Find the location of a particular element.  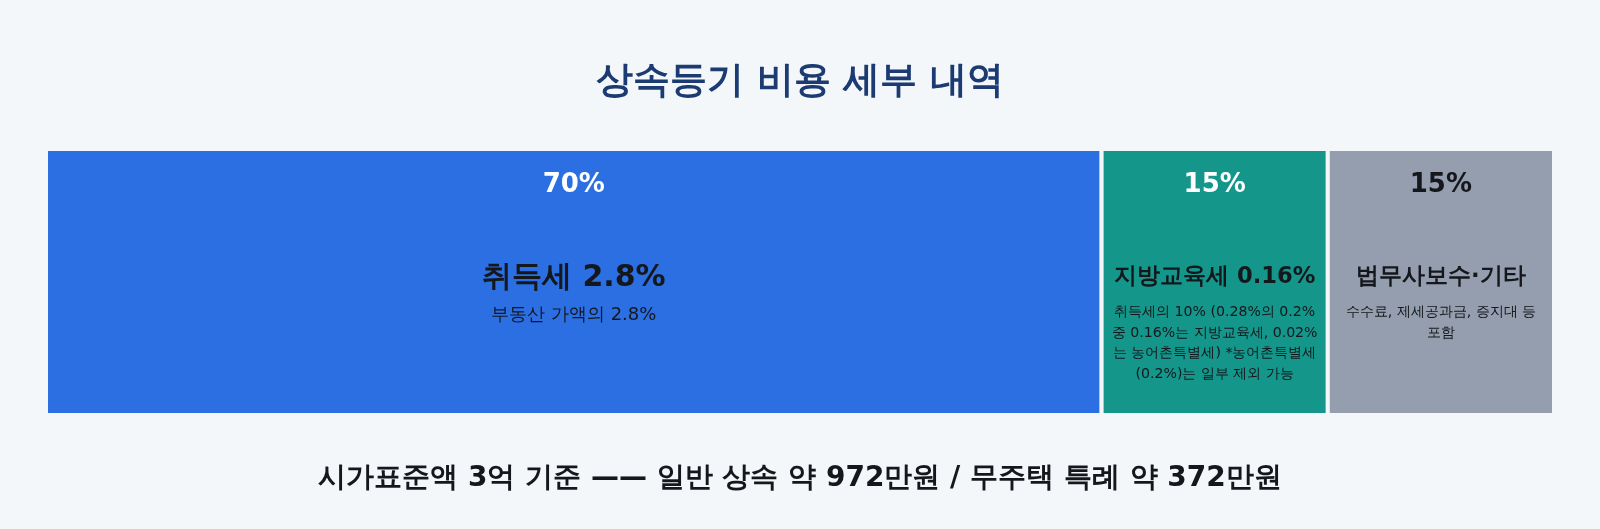

series-label: 취득세 2.8% is located at coordinates (573, 275).